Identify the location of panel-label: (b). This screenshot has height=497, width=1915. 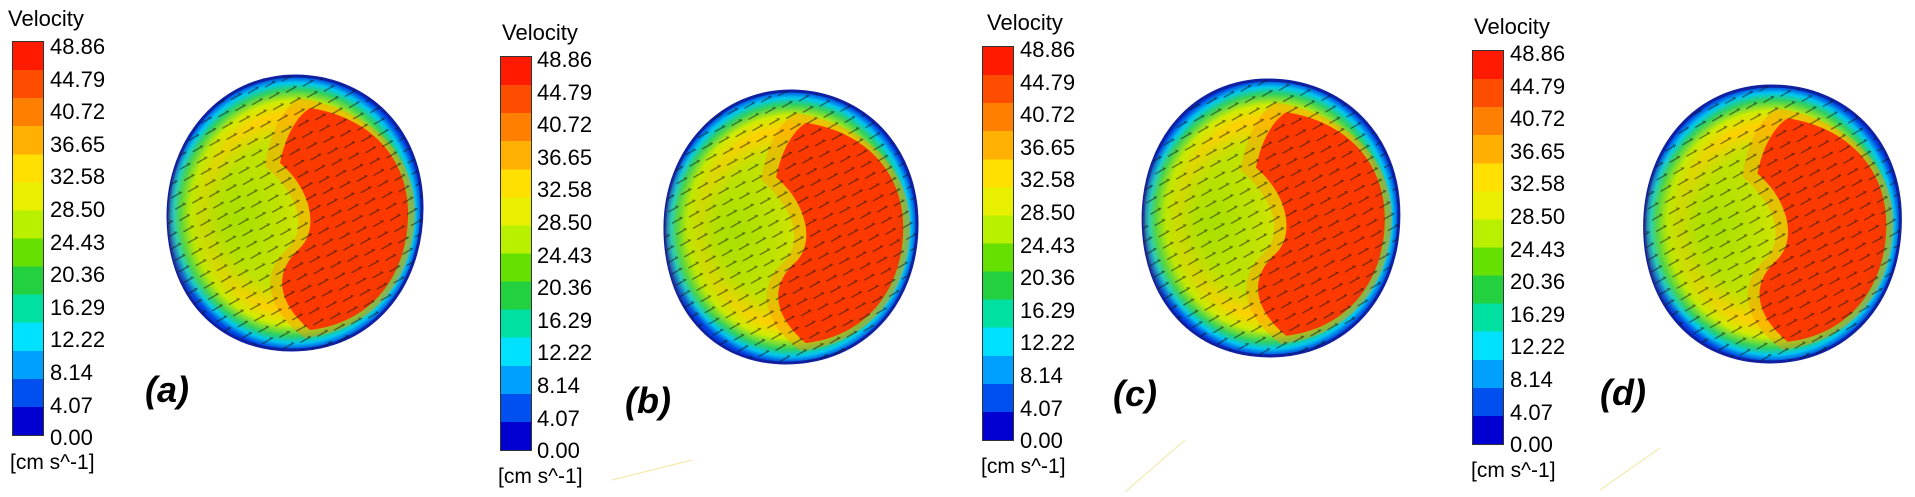
(648, 400).